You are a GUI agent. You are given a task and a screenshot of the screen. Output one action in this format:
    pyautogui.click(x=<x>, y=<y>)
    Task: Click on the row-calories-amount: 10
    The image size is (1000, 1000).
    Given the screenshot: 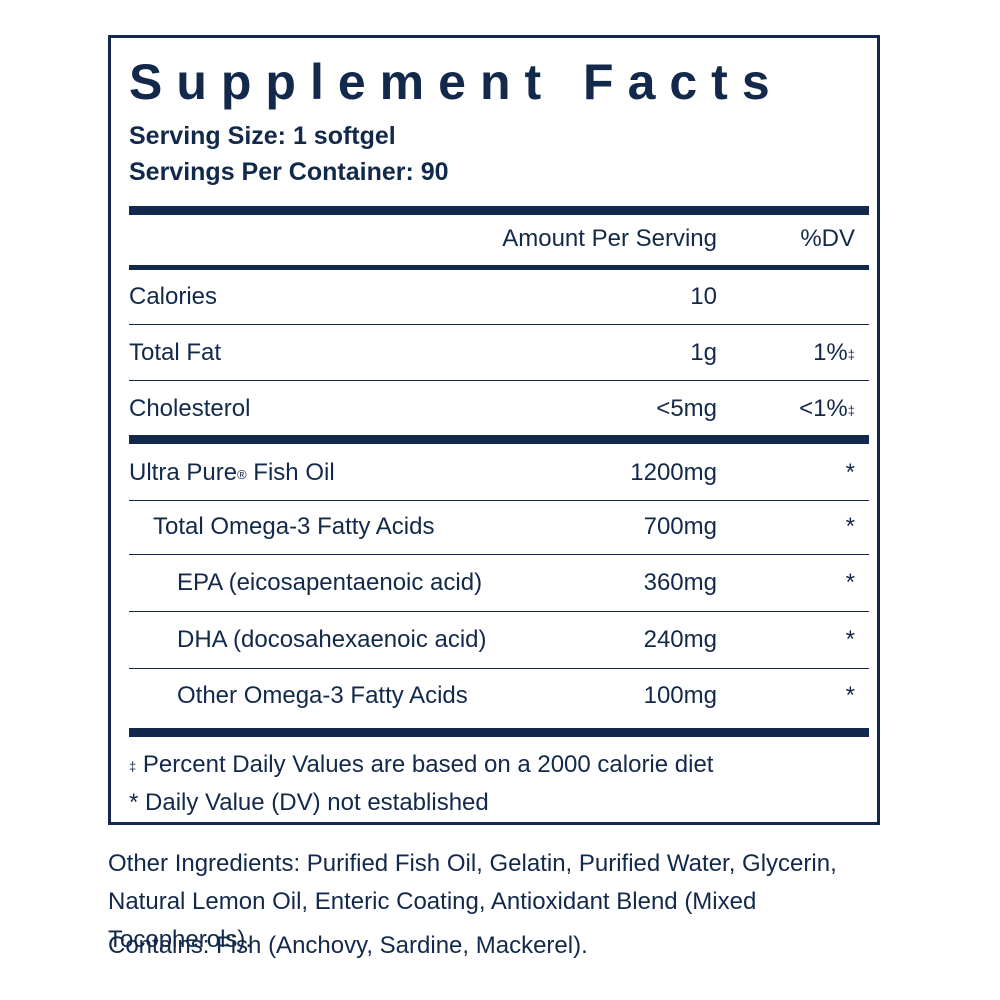 What is the action you would take?
    pyautogui.click(x=703, y=296)
    